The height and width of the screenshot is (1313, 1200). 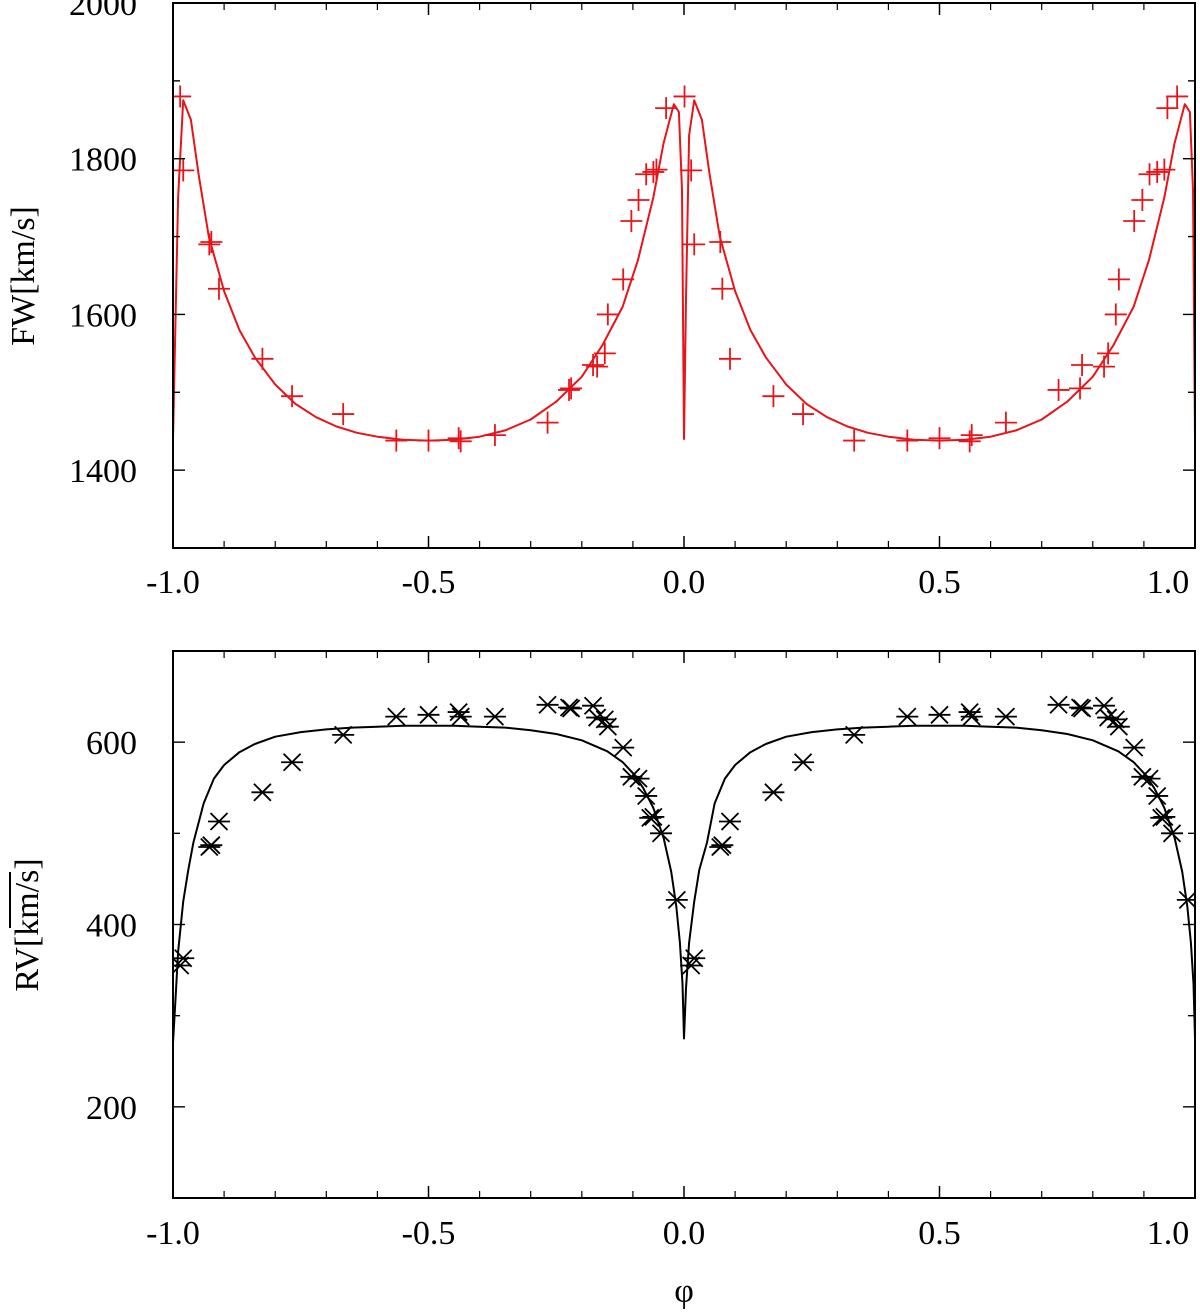 I want to click on fw-y-axis-title: FW[km/s], so click(x=23, y=276).